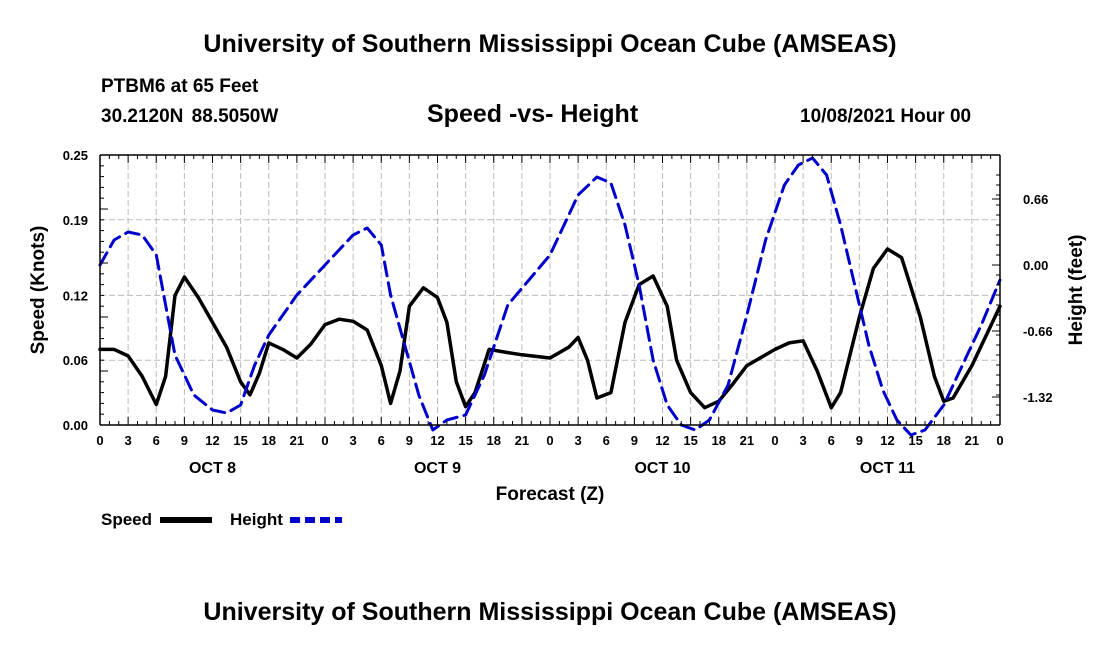 Image resolution: width=1100 pixels, height=650 pixels. I want to click on y2-tick-label: 0.66, so click(1035, 199).